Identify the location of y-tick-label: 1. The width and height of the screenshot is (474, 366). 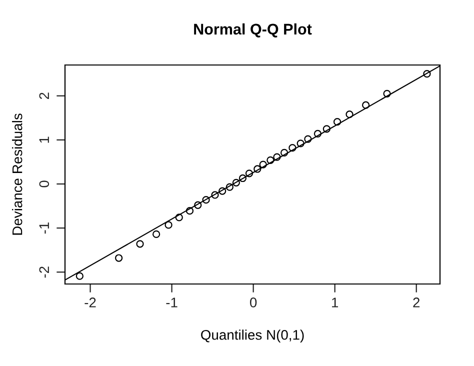
(44, 139).